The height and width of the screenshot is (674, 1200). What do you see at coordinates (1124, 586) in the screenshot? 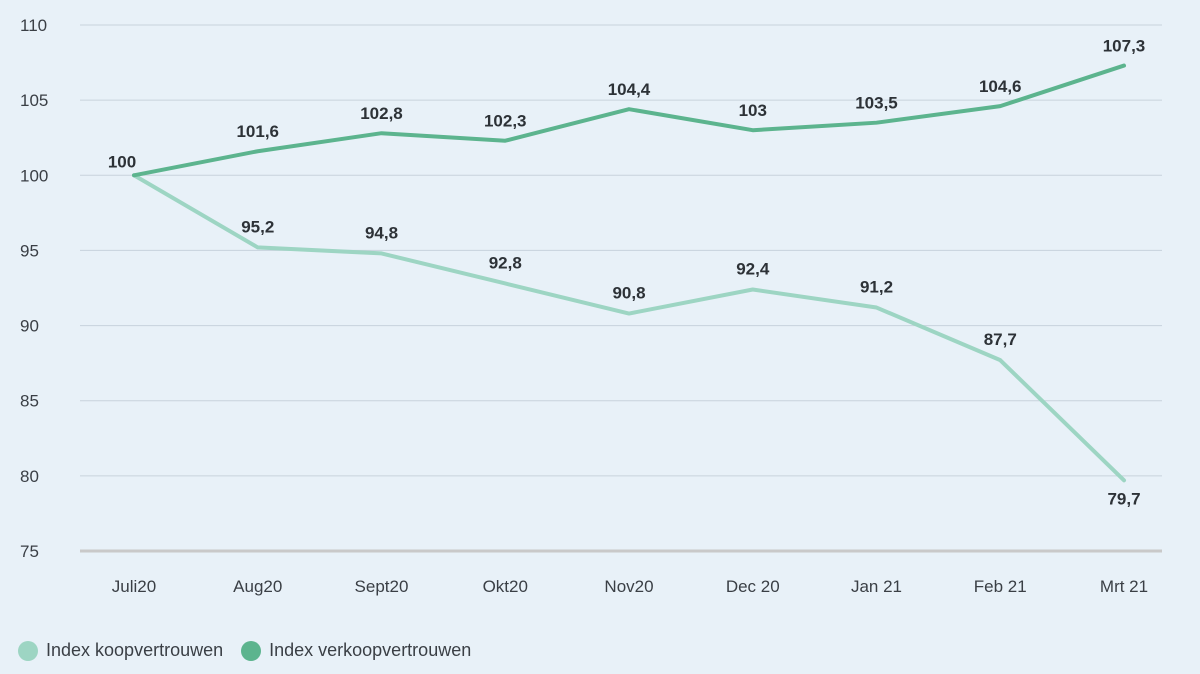
I see `x-tick-label: Mrt 21` at bounding box center [1124, 586].